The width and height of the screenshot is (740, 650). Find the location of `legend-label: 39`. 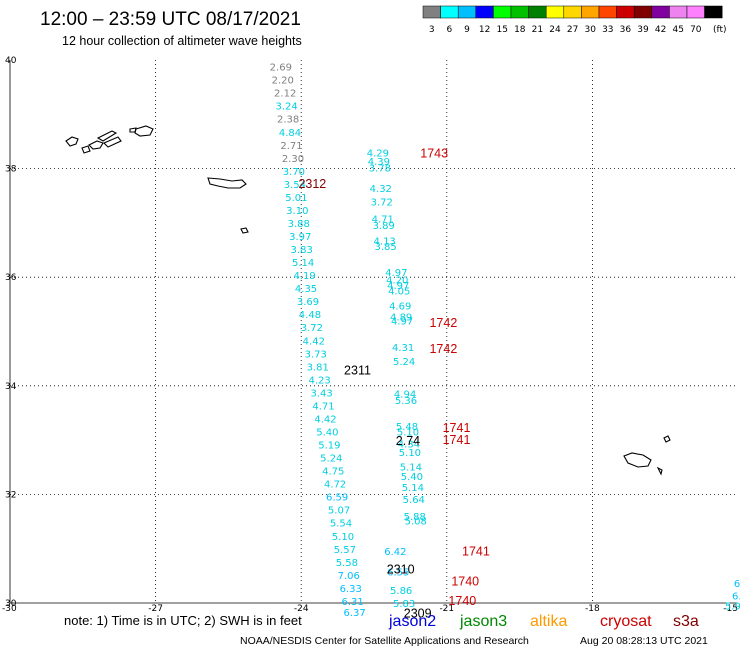

legend-label: 39 is located at coordinates (643, 30).